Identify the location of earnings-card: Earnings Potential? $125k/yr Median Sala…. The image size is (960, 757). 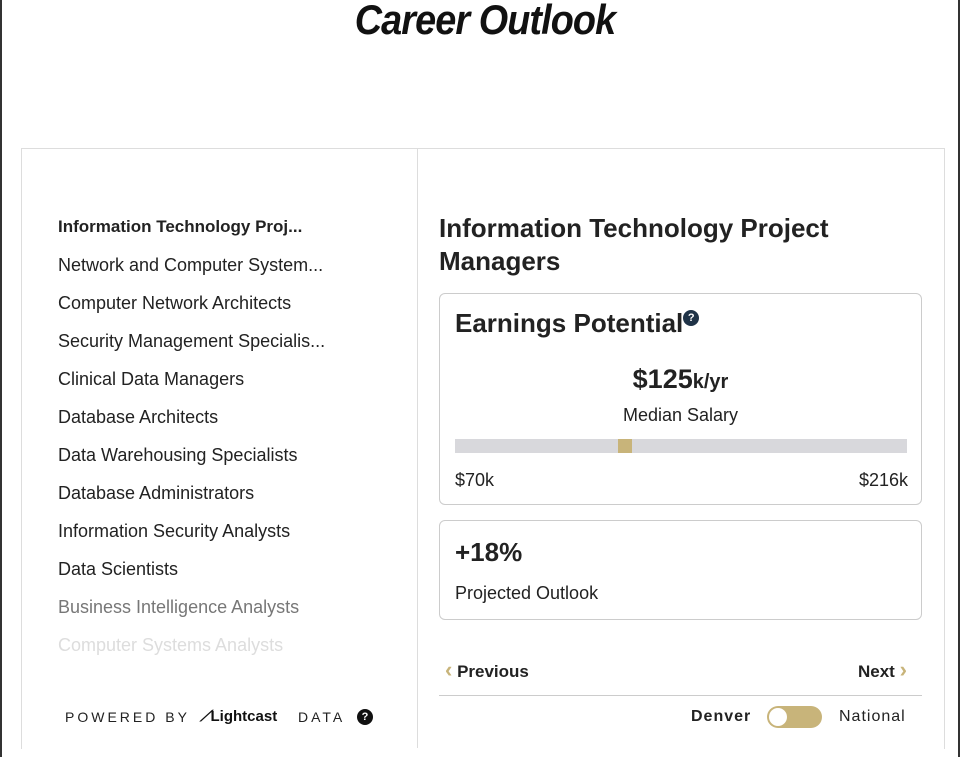
(680, 399).